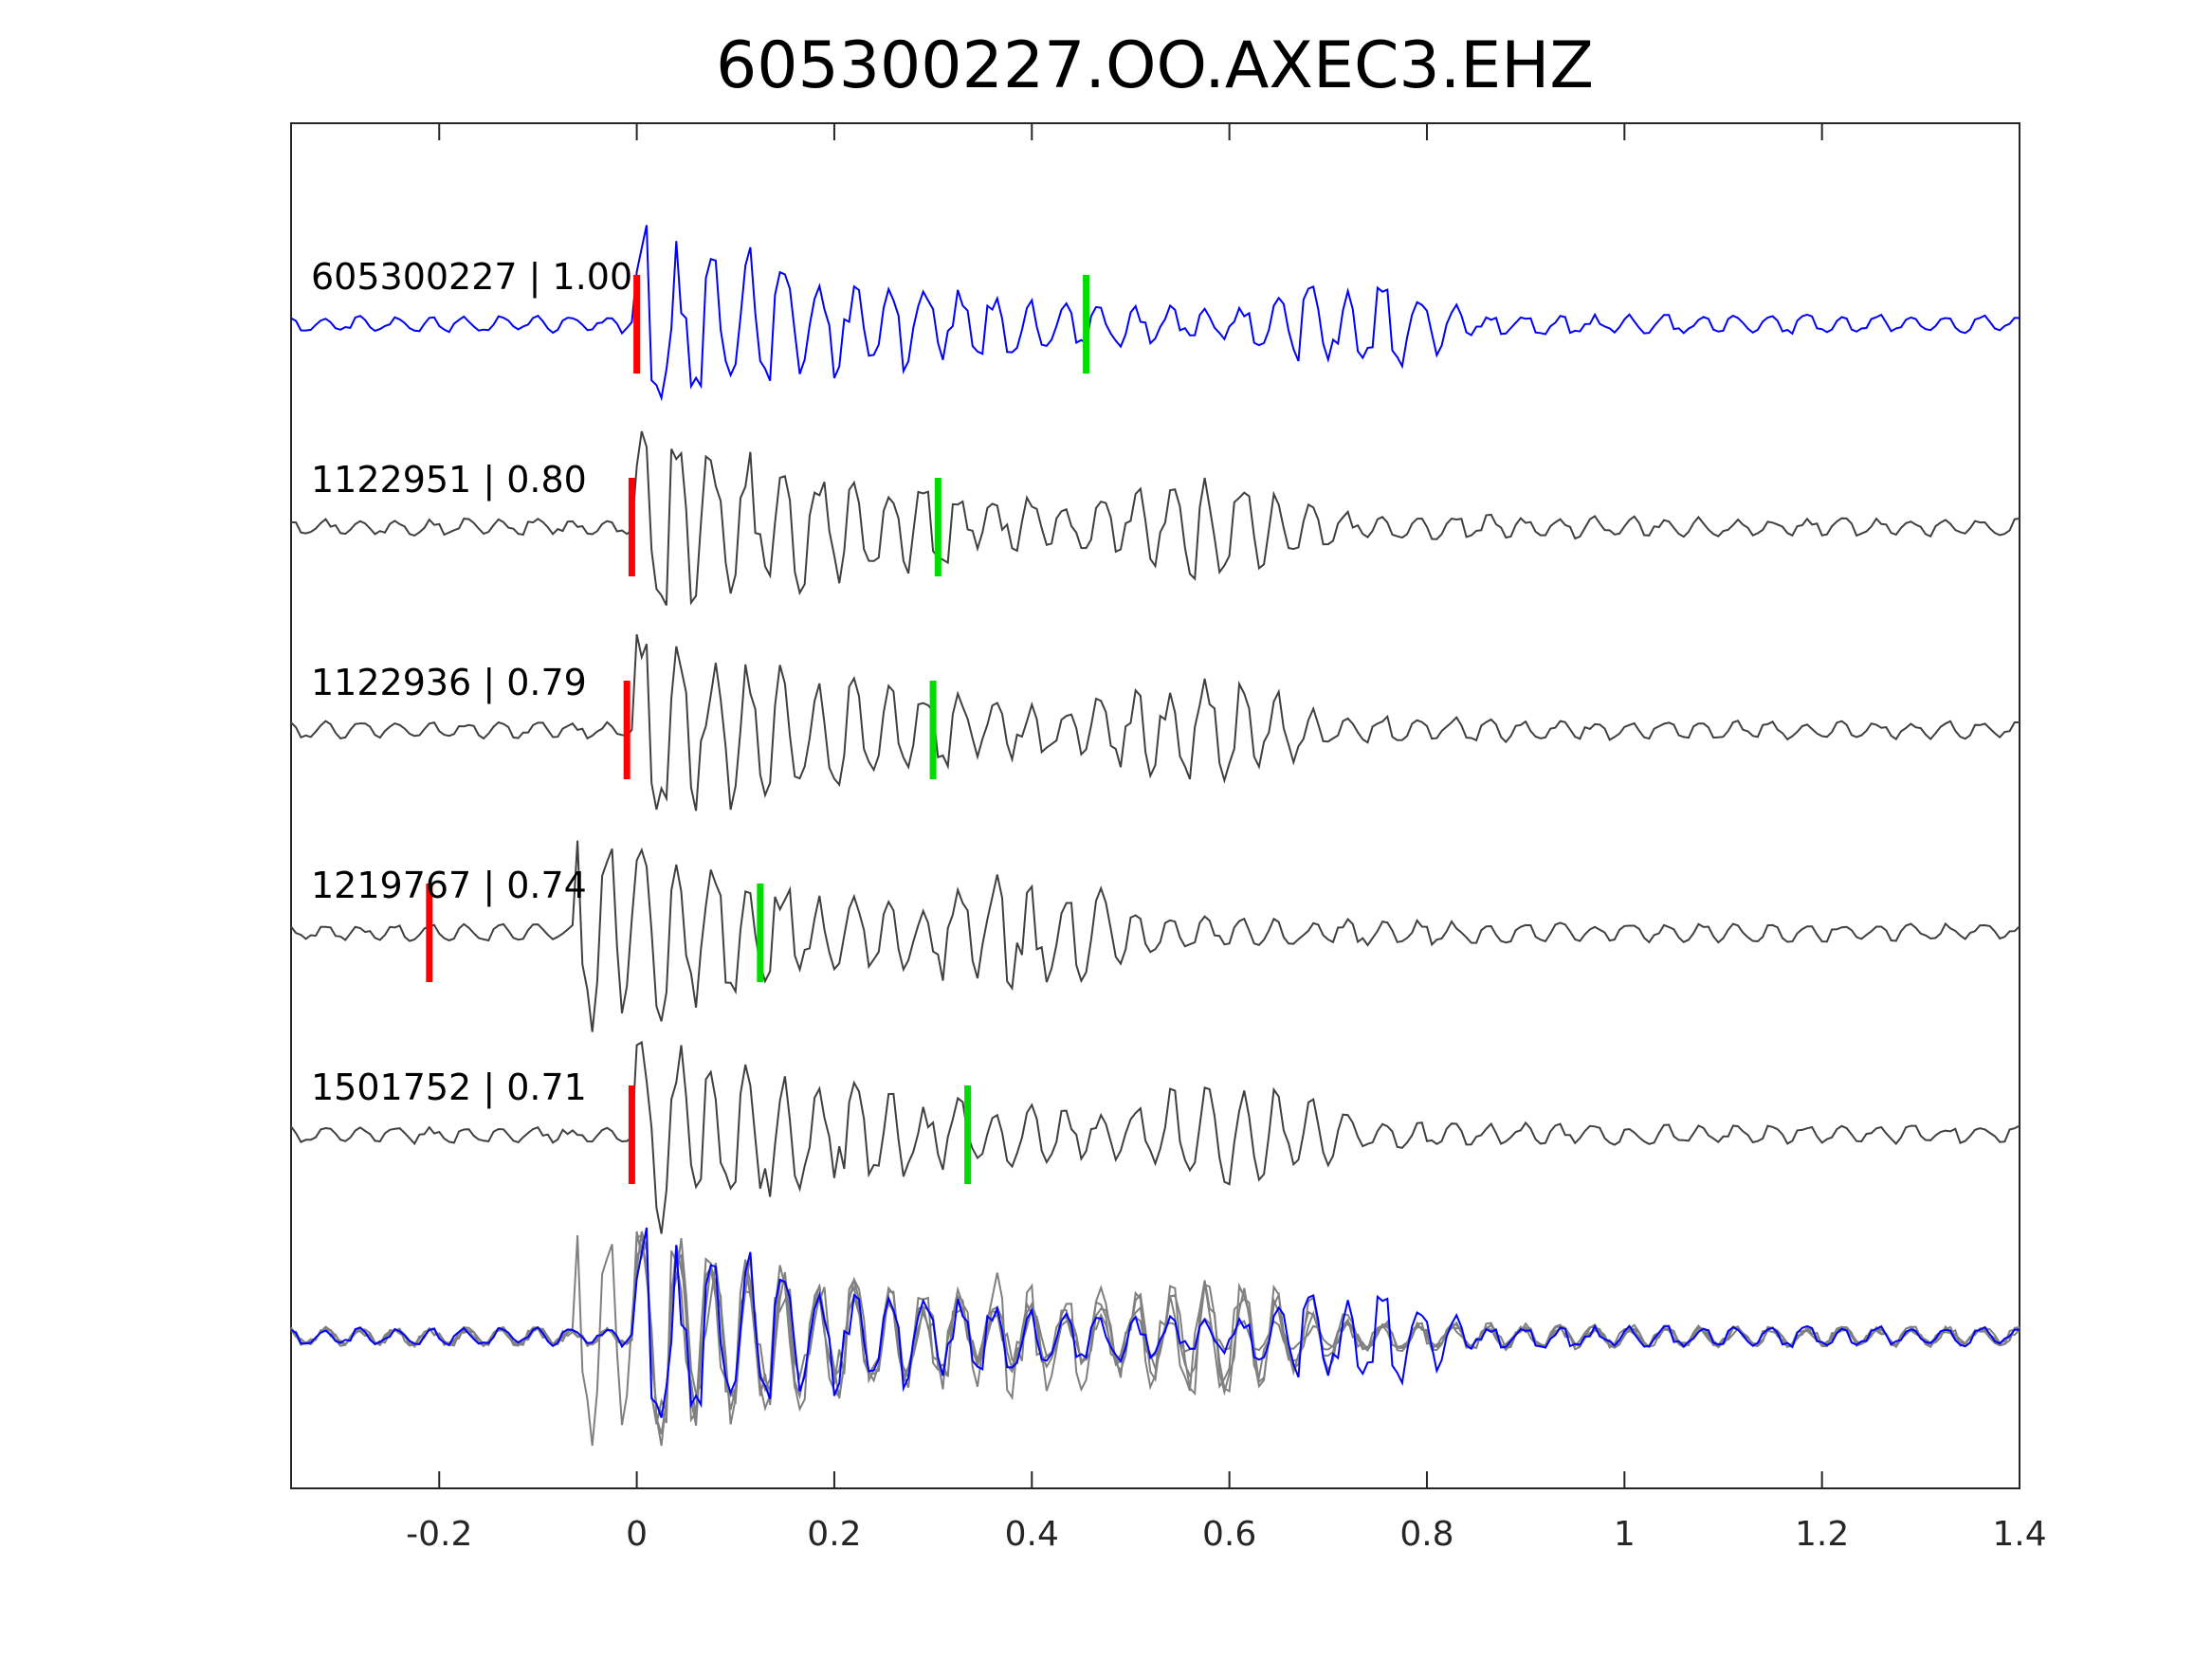 The height and width of the screenshot is (1659, 2212). Describe the element at coordinates (1155, 65) in the screenshot. I see `chart-title: 605300227.OO.AXEC3.EHZ` at that location.